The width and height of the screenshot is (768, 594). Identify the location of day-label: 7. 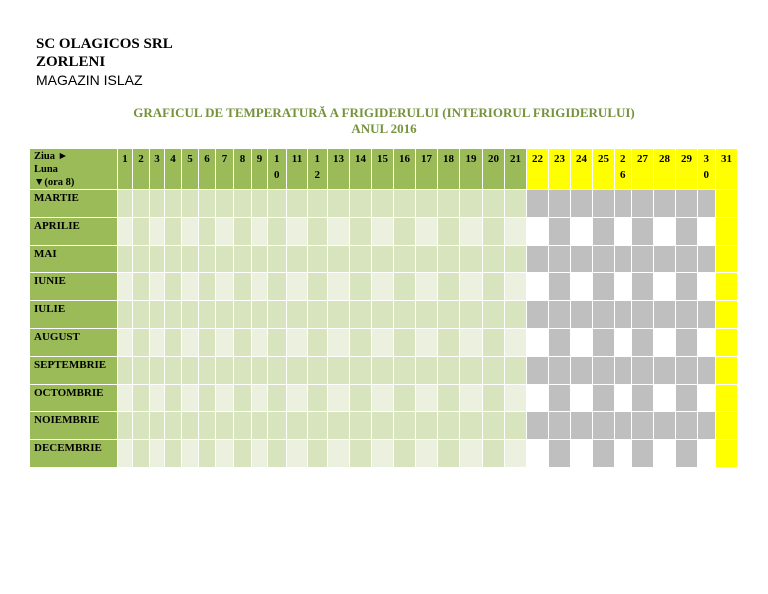
(224, 159).